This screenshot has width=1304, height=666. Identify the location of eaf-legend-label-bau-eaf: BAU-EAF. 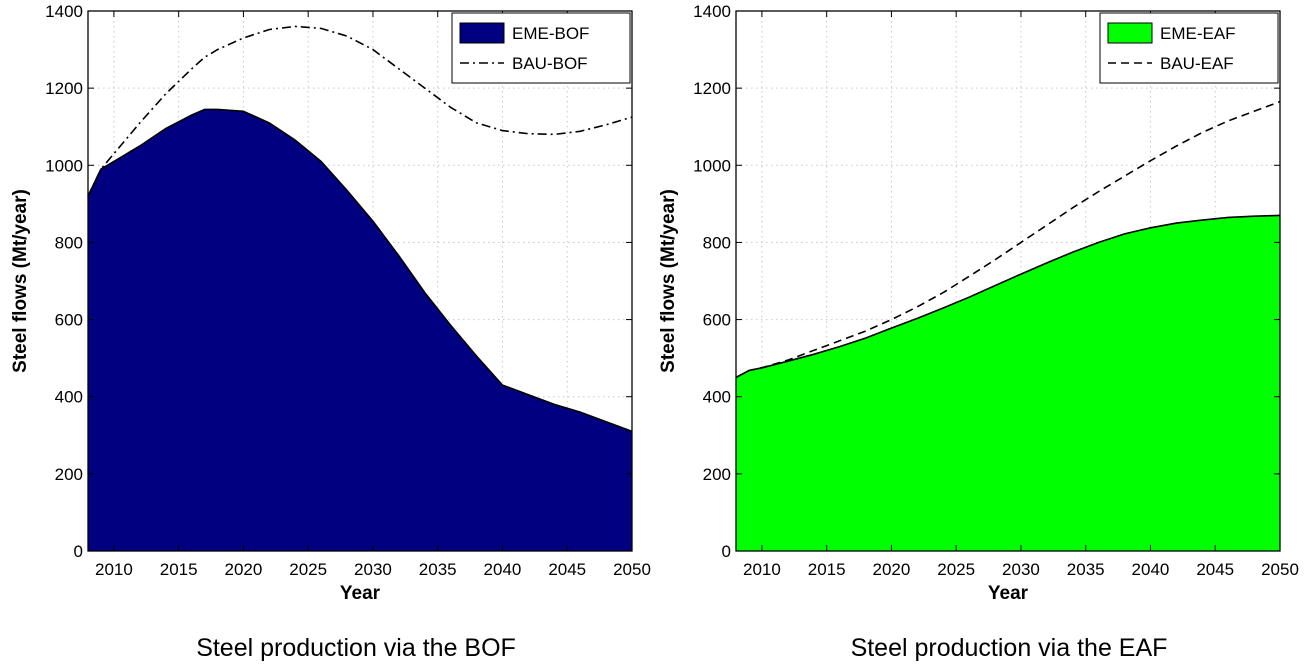
(1197, 63).